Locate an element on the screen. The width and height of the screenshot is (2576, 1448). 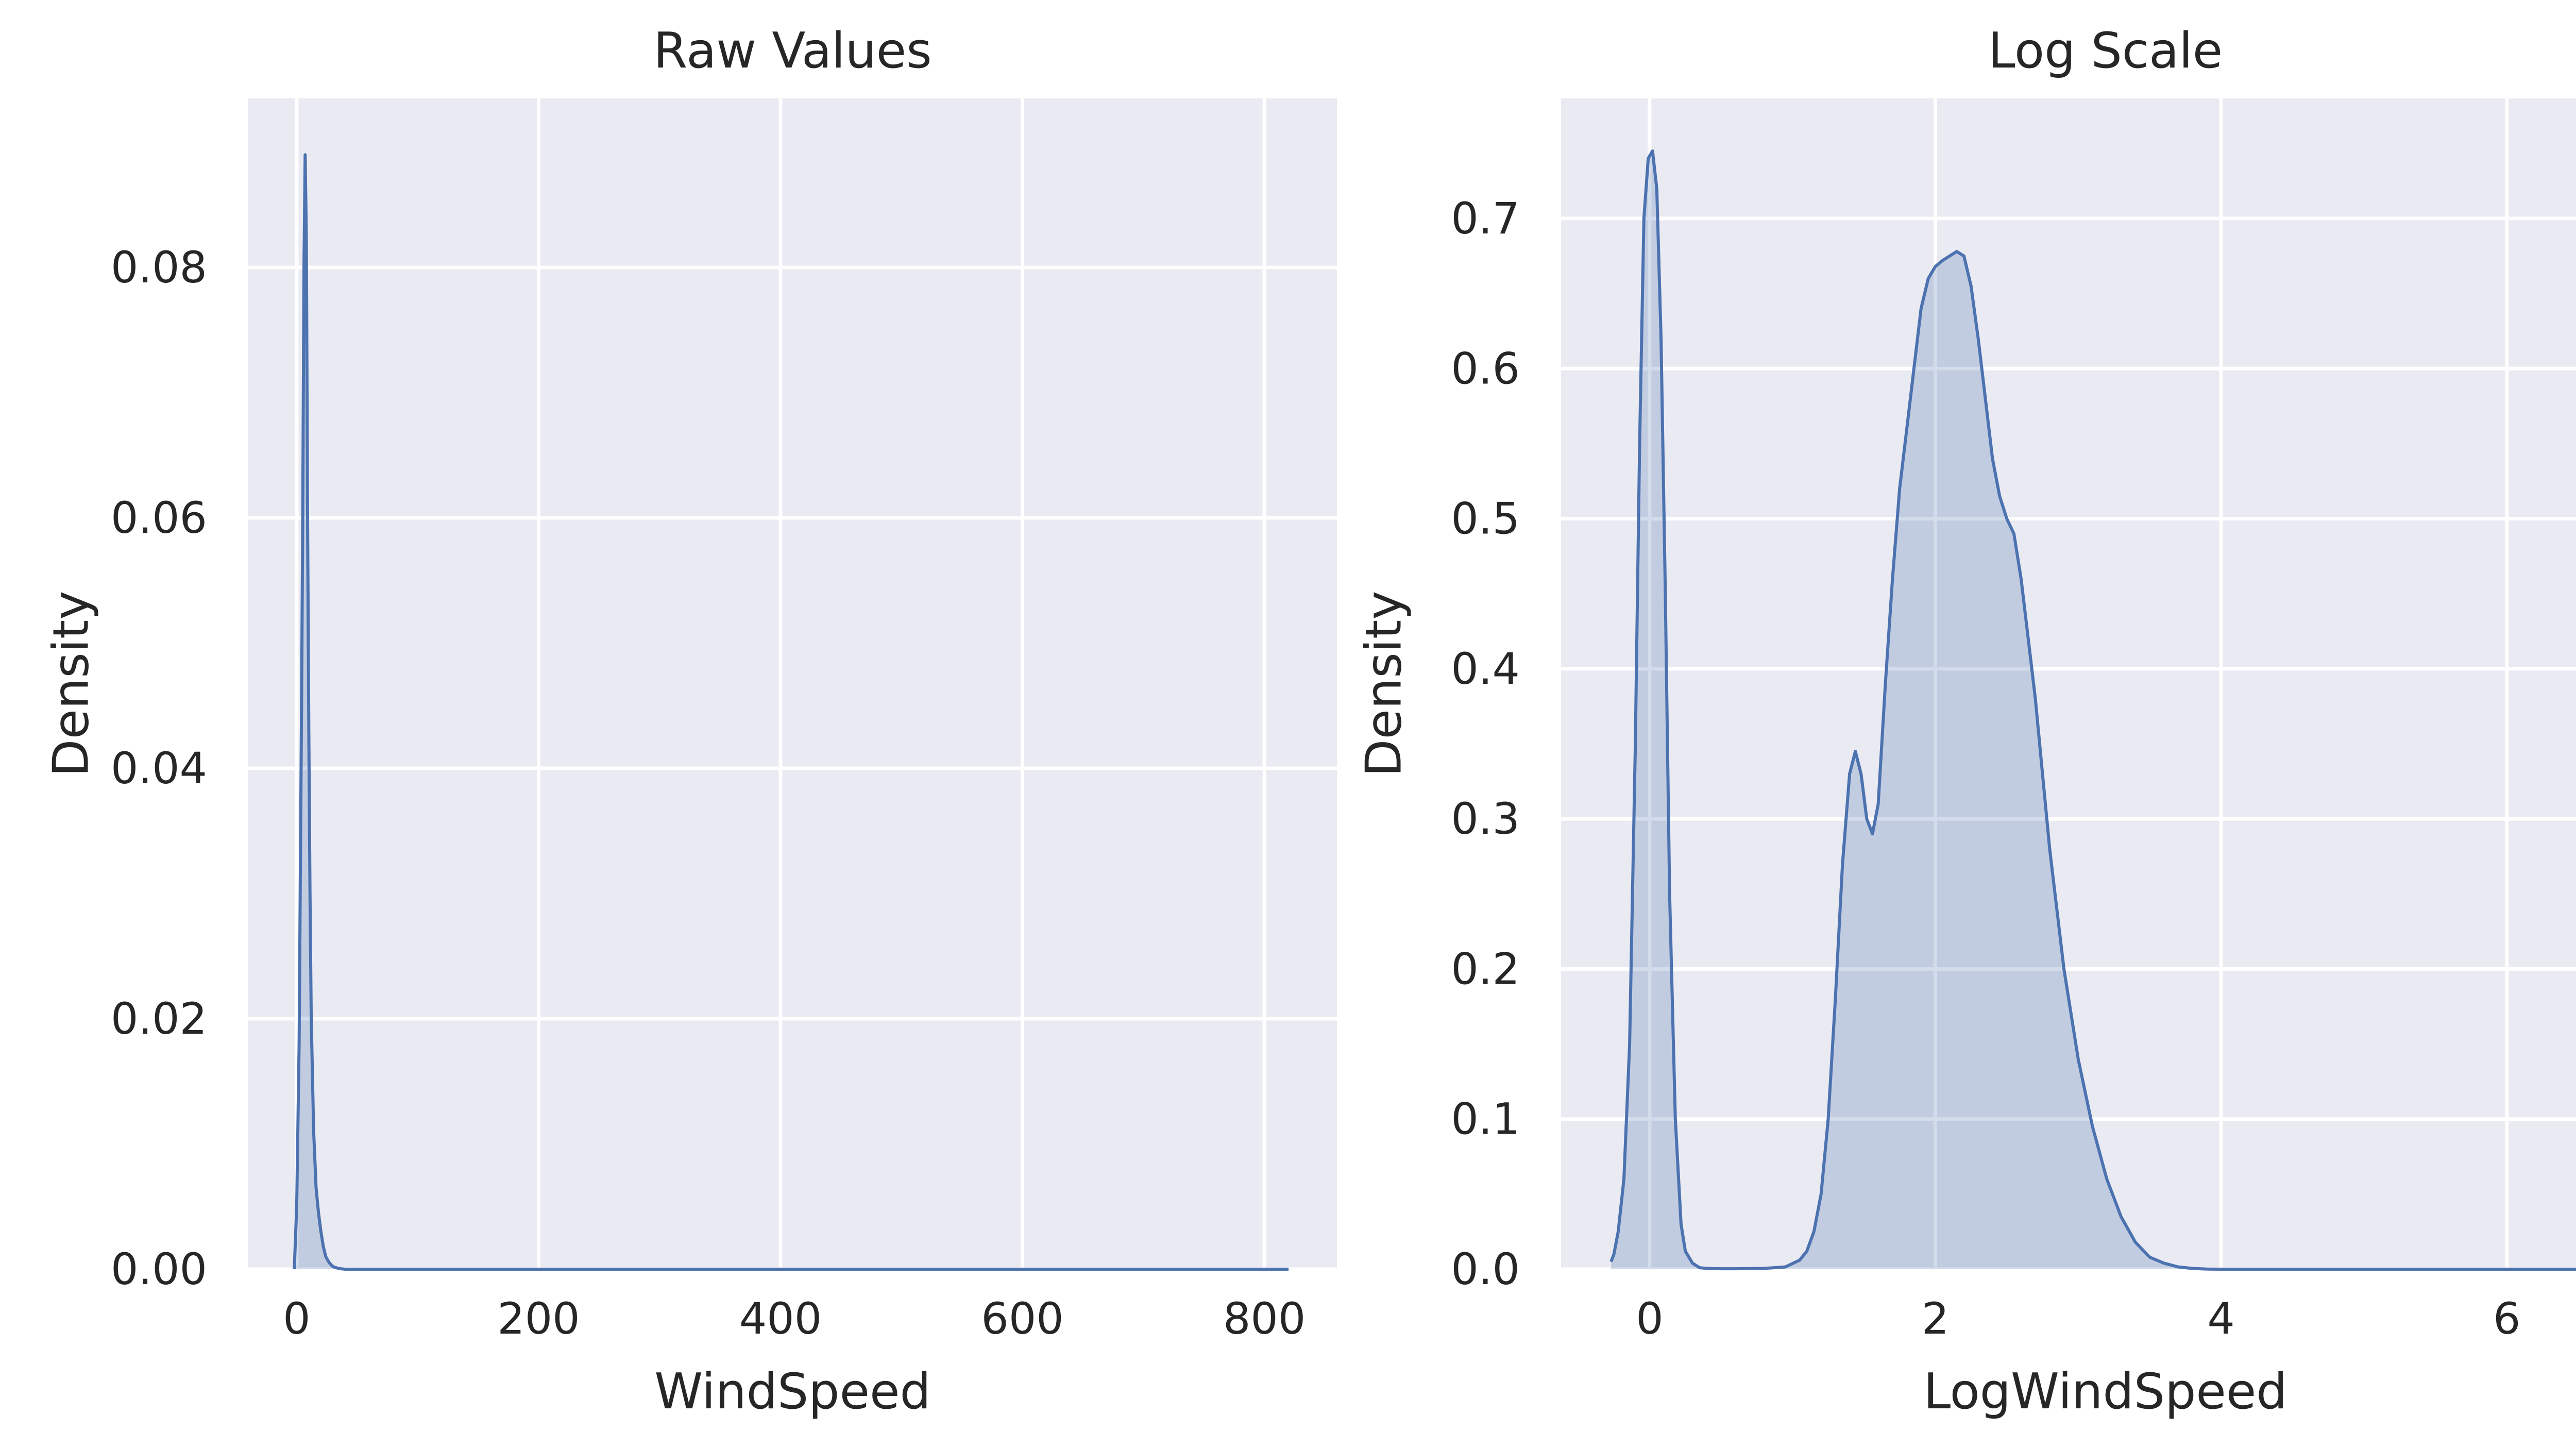
y-tick-label: 0.6 is located at coordinates (1485, 368).